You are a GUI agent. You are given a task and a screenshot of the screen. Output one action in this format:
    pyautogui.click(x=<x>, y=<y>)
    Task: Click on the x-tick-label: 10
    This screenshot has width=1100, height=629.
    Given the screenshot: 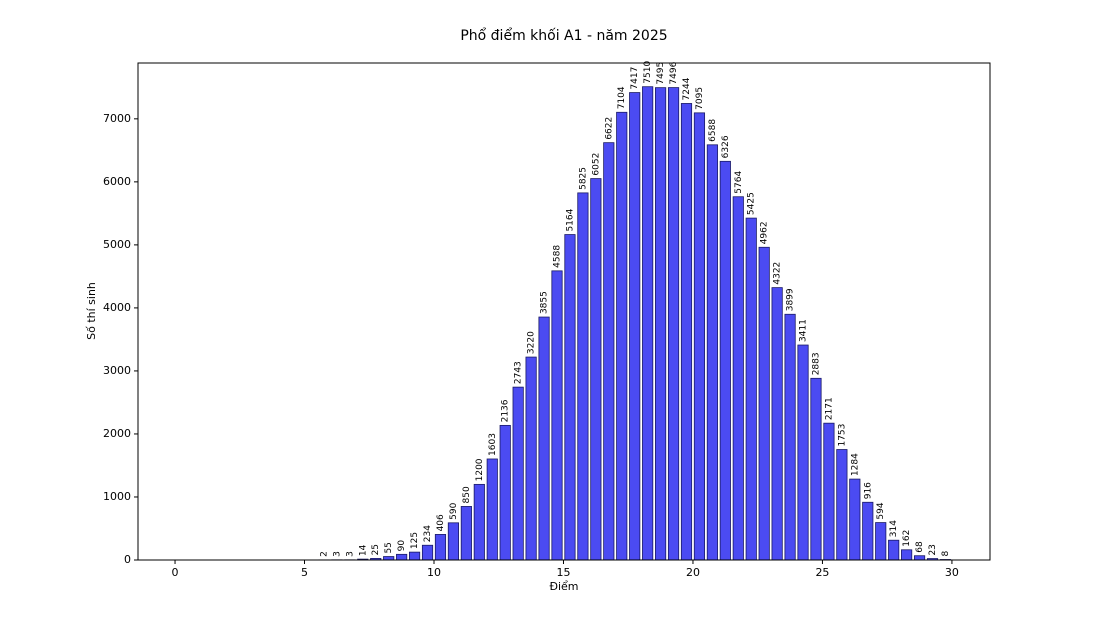 What is the action you would take?
    pyautogui.click(x=434, y=572)
    